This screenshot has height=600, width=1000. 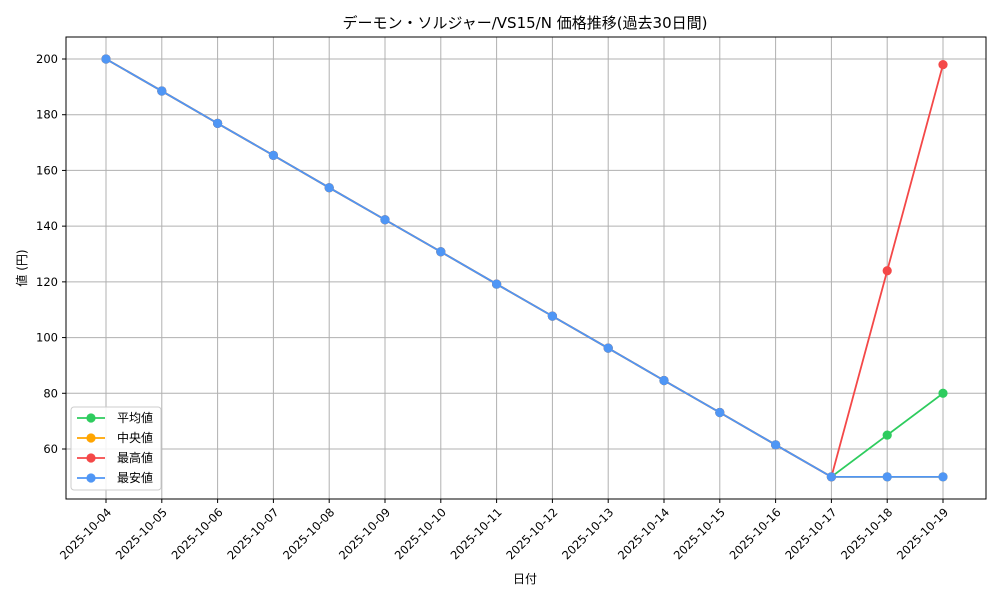 What do you see at coordinates (364, 533) in the screenshot?
I see `x-tick-label: 2025-10-09` at bounding box center [364, 533].